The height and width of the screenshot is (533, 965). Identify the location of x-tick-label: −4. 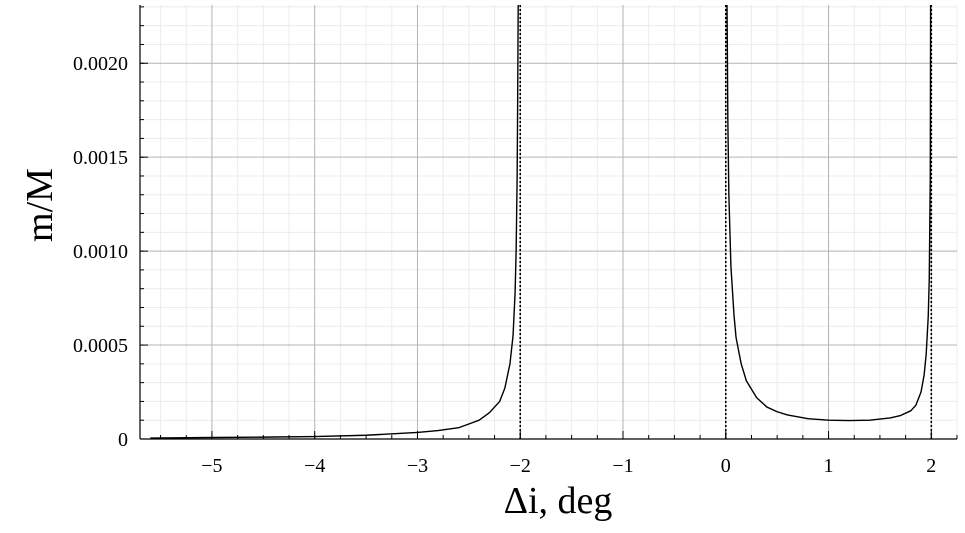
(314, 466).